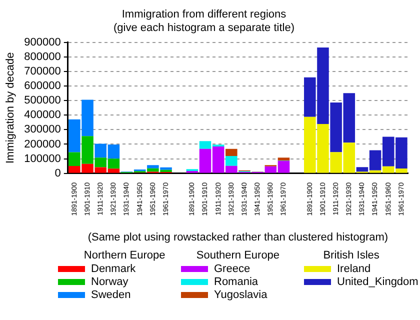 The height and width of the screenshot is (320, 420). What do you see at coordinates (42, 100) in the screenshot?
I see `y-tick-label: 500000` at bounding box center [42, 100].